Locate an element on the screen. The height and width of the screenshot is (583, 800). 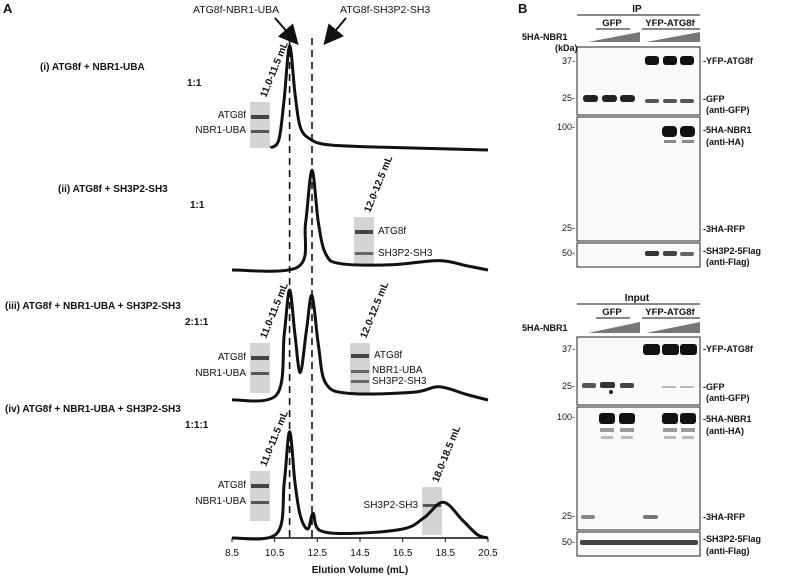
input-marker-100: 100- is located at coordinates (566, 417).